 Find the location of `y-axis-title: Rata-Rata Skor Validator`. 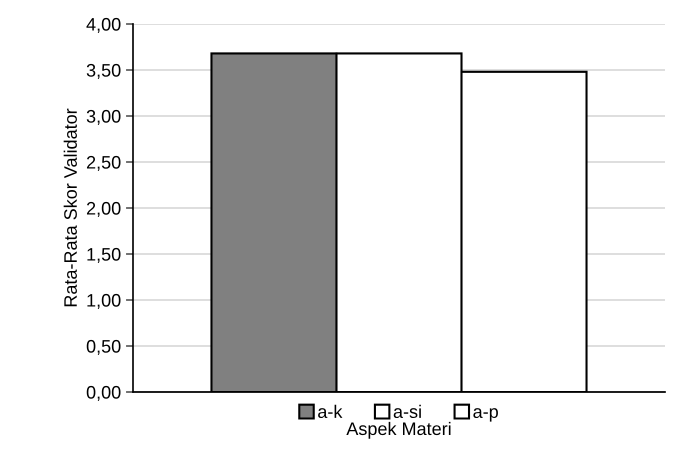

y-axis-title: Rata-Rata Skor Validator is located at coordinates (70, 207).